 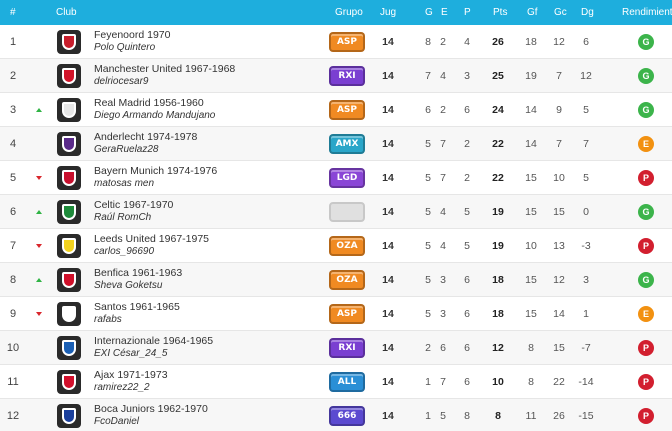 What do you see at coordinates (149, 103) in the screenshot?
I see `club-name: Real Madrid 1956-1960` at bounding box center [149, 103].